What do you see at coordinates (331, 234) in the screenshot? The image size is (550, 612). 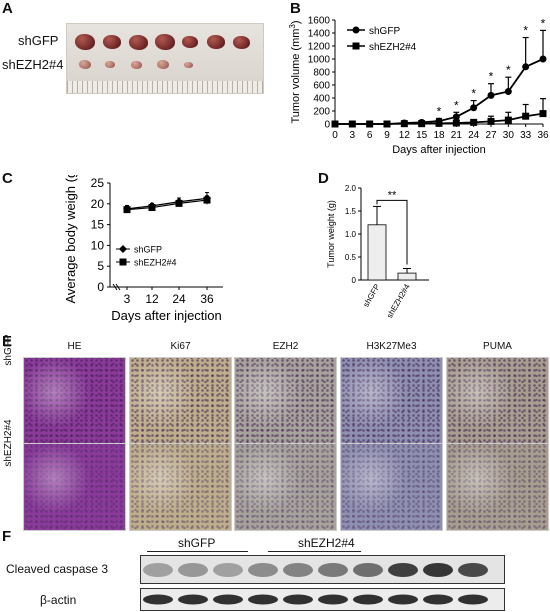 I see `y-axis-label: Tumor weight (g)` at bounding box center [331, 234].